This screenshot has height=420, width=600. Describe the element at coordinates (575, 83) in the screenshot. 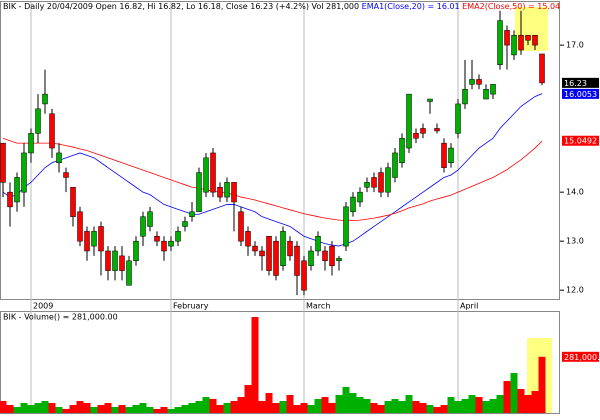

I see `end-label: 16.23` at that location.